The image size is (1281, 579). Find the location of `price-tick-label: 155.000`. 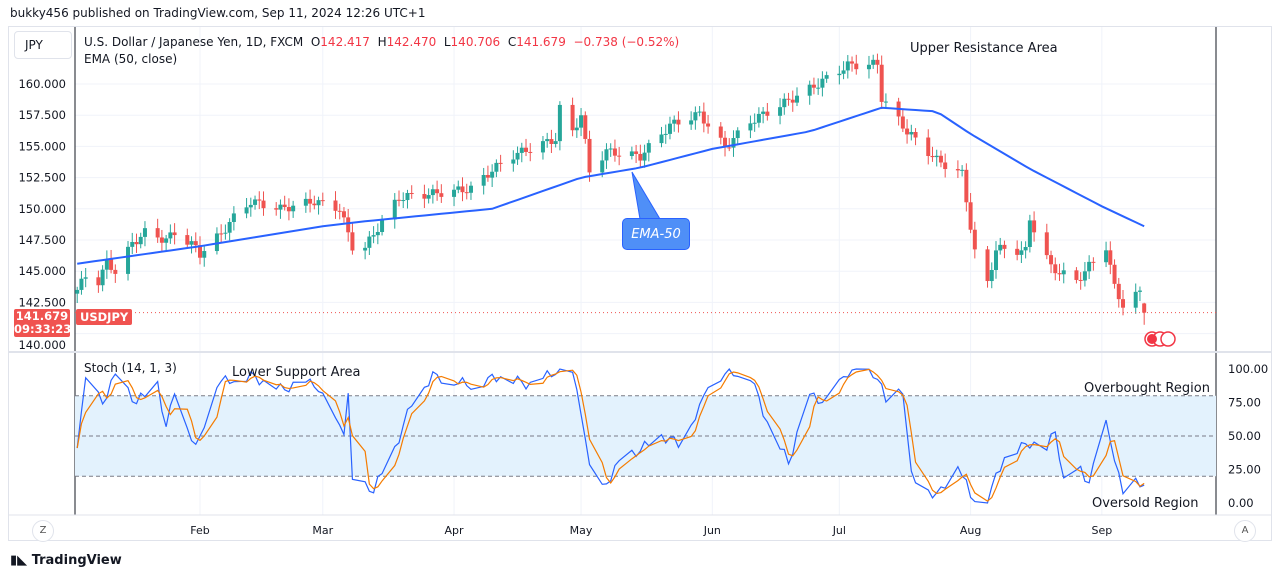

price-tick-label: 155.000 is located at coordinates (42, 146).